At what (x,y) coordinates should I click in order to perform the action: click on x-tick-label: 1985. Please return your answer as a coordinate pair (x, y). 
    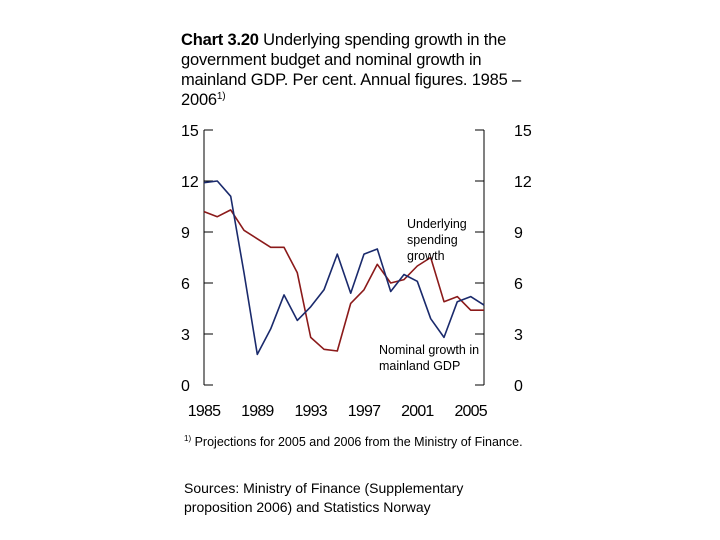
    Looking at the image, I should click on (204, 411).